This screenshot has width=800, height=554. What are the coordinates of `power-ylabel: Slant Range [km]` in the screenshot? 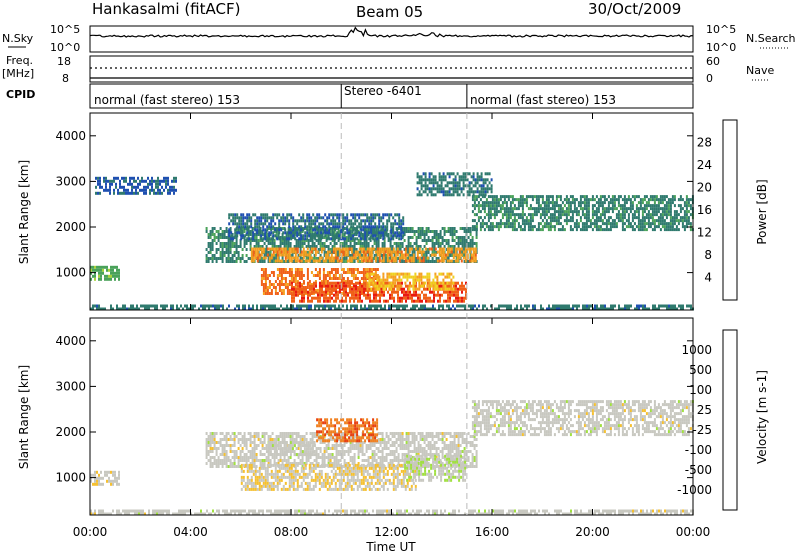 It's located at (24, 212).